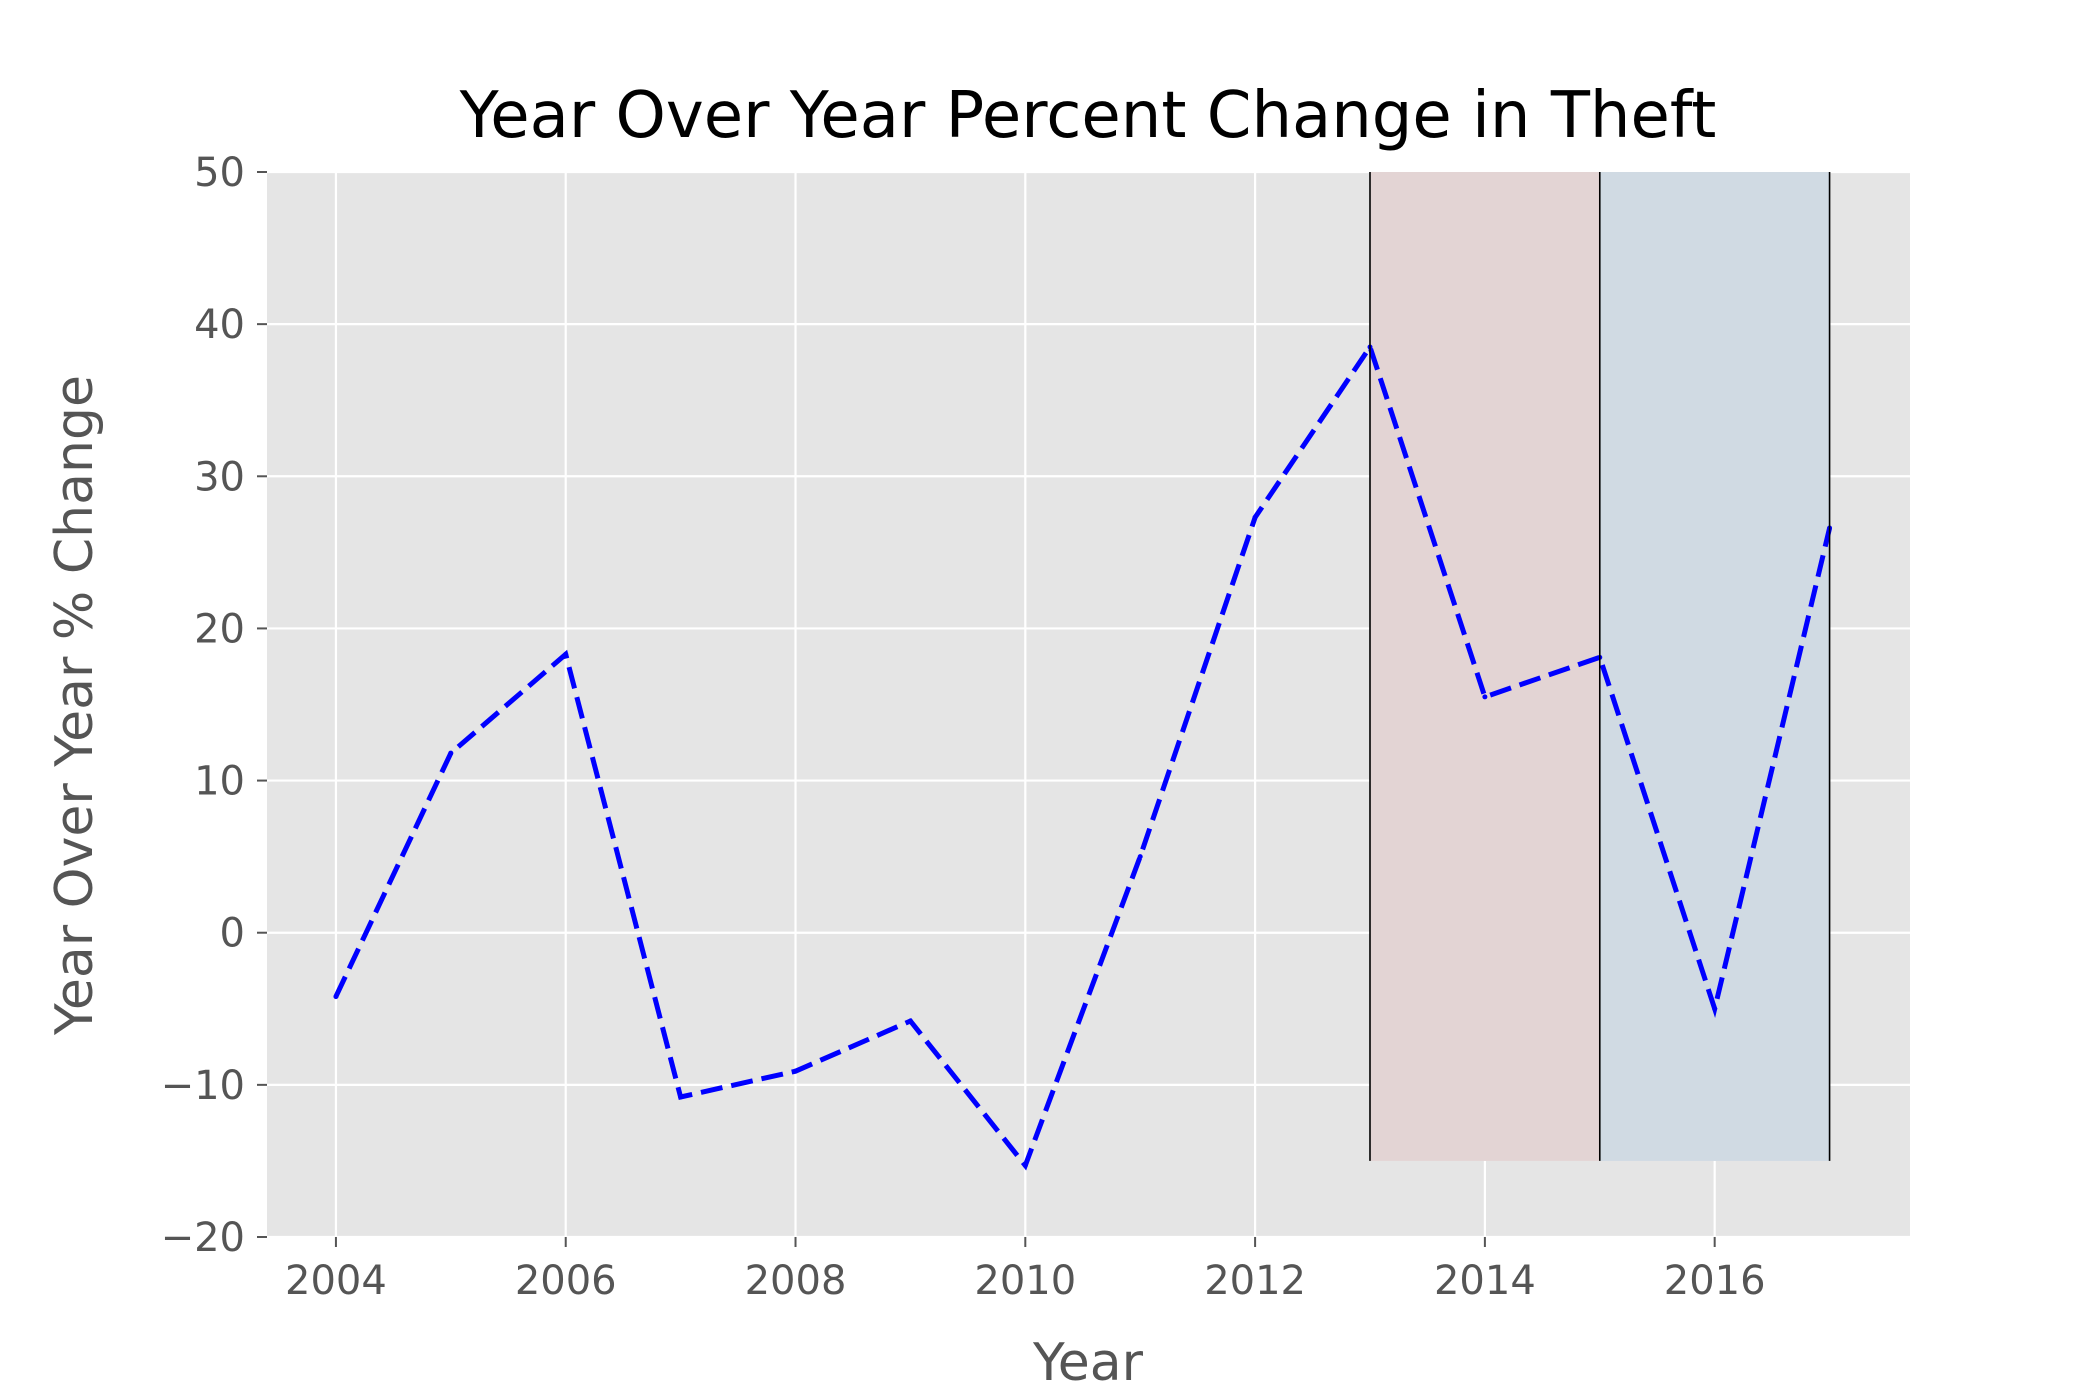 The image size is (2100, 1400). I want to click on y-tick-label: −10, so click(203, 1086).